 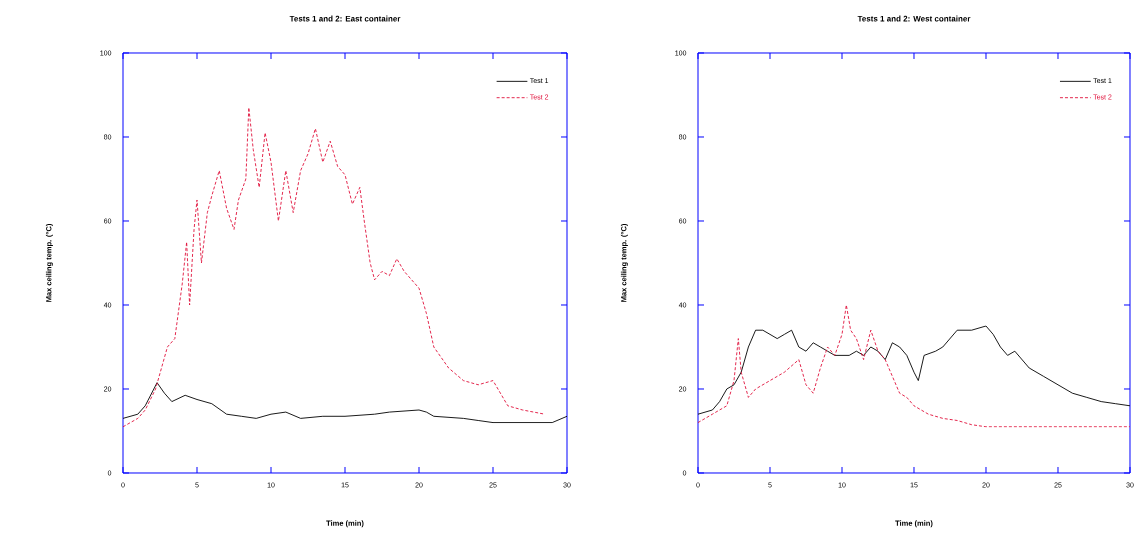 I want to click on chart-title: Tests 1 and 2: West container, so click(x=914, y=18).